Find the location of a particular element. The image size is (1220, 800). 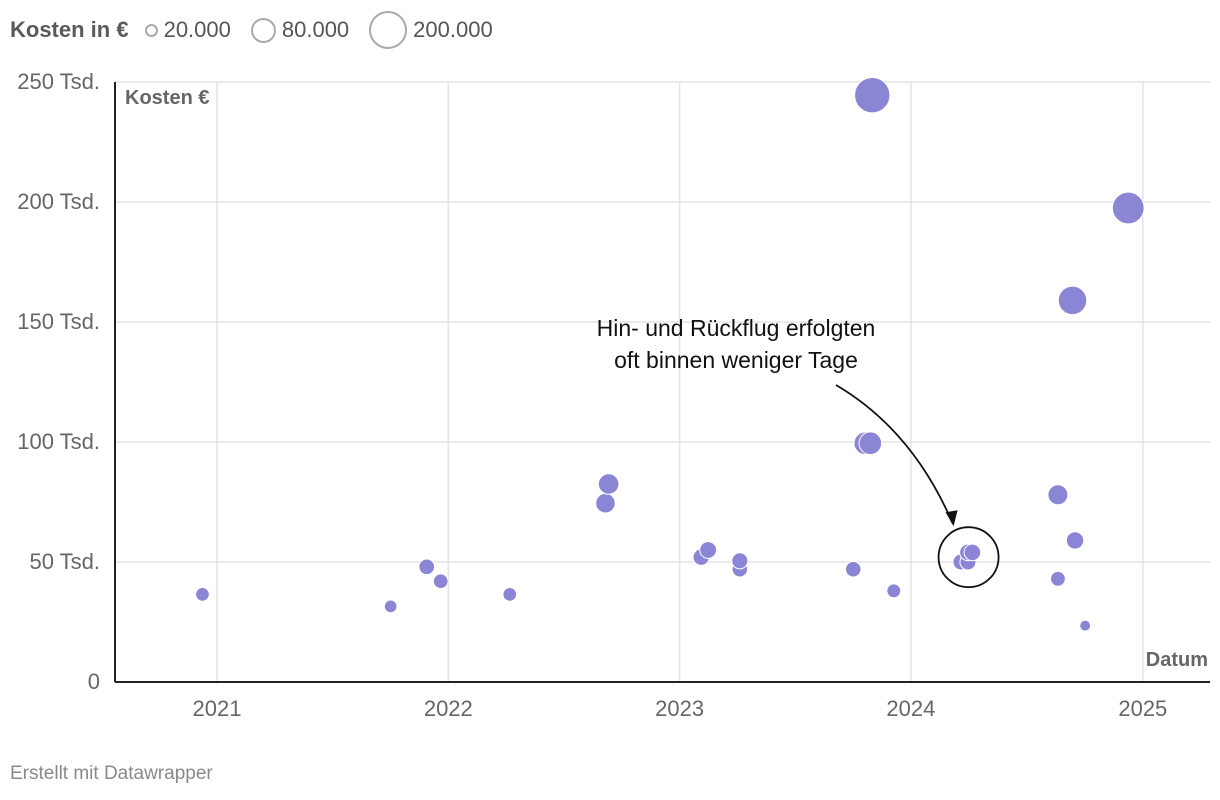

y-tick-label: 200 Tsd. is located at coordinates (58, 201).